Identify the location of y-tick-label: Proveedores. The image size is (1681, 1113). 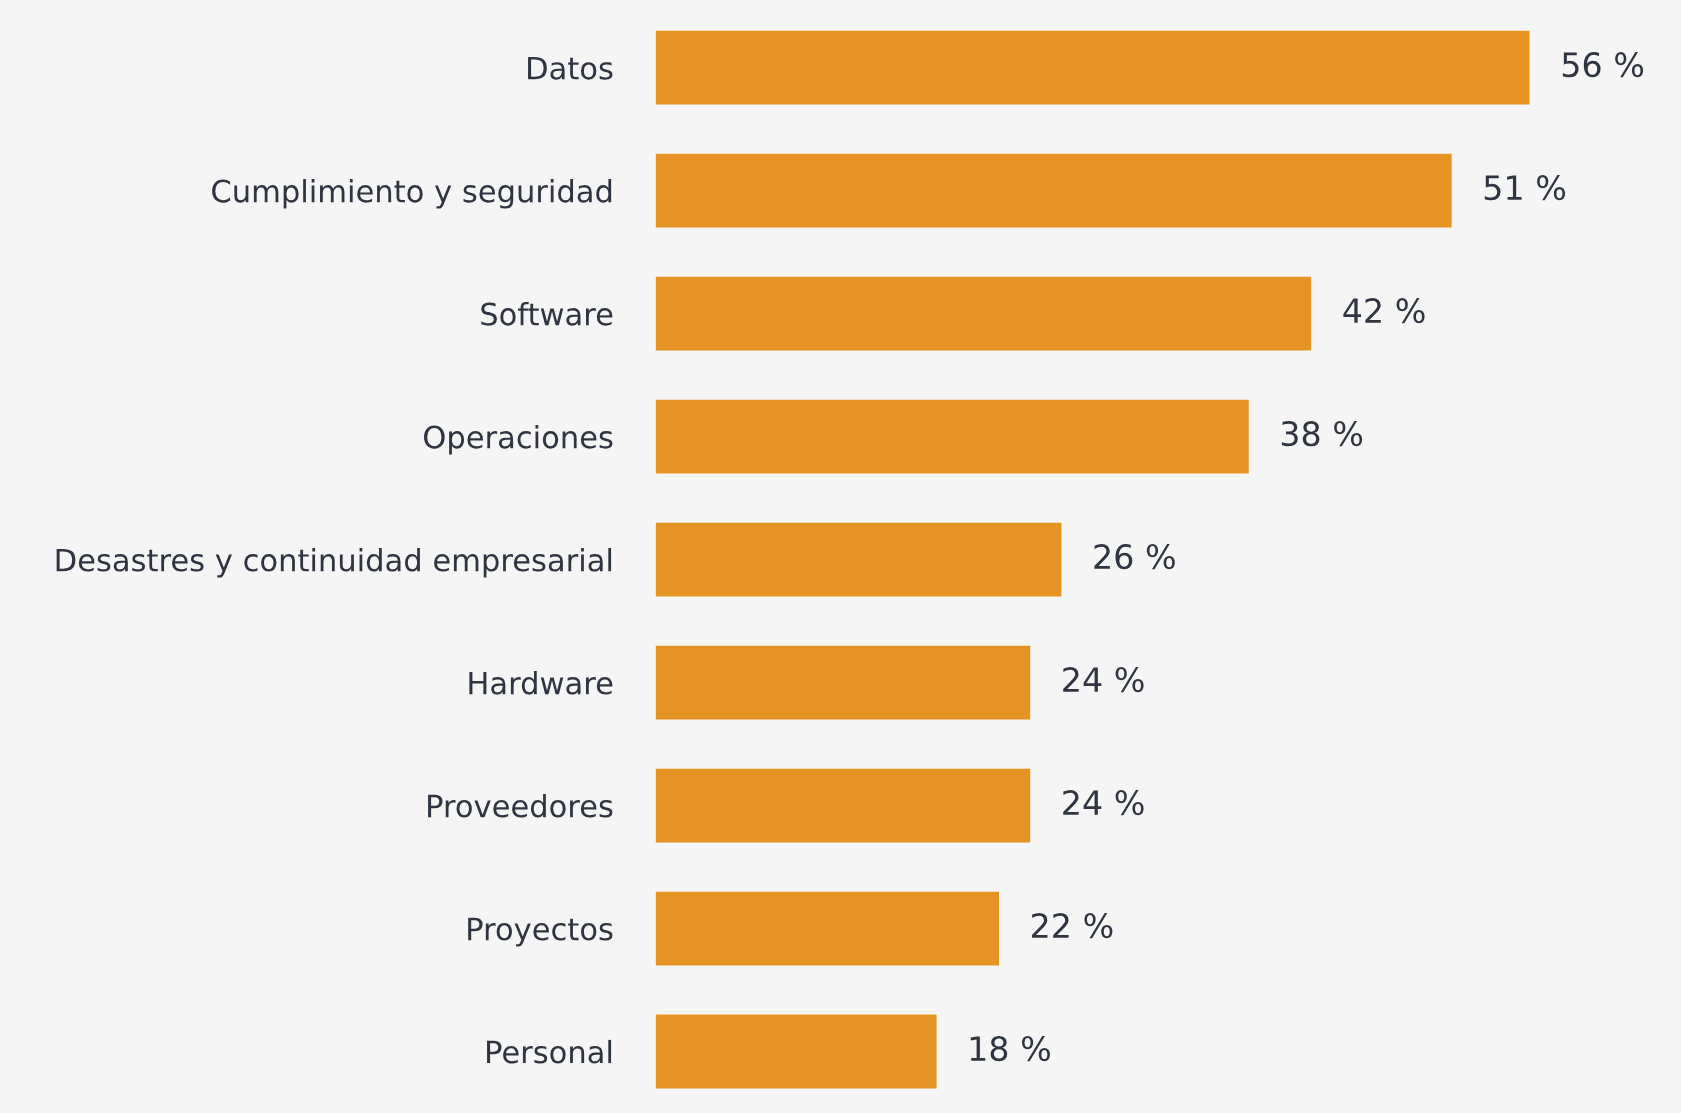
(520, 805).